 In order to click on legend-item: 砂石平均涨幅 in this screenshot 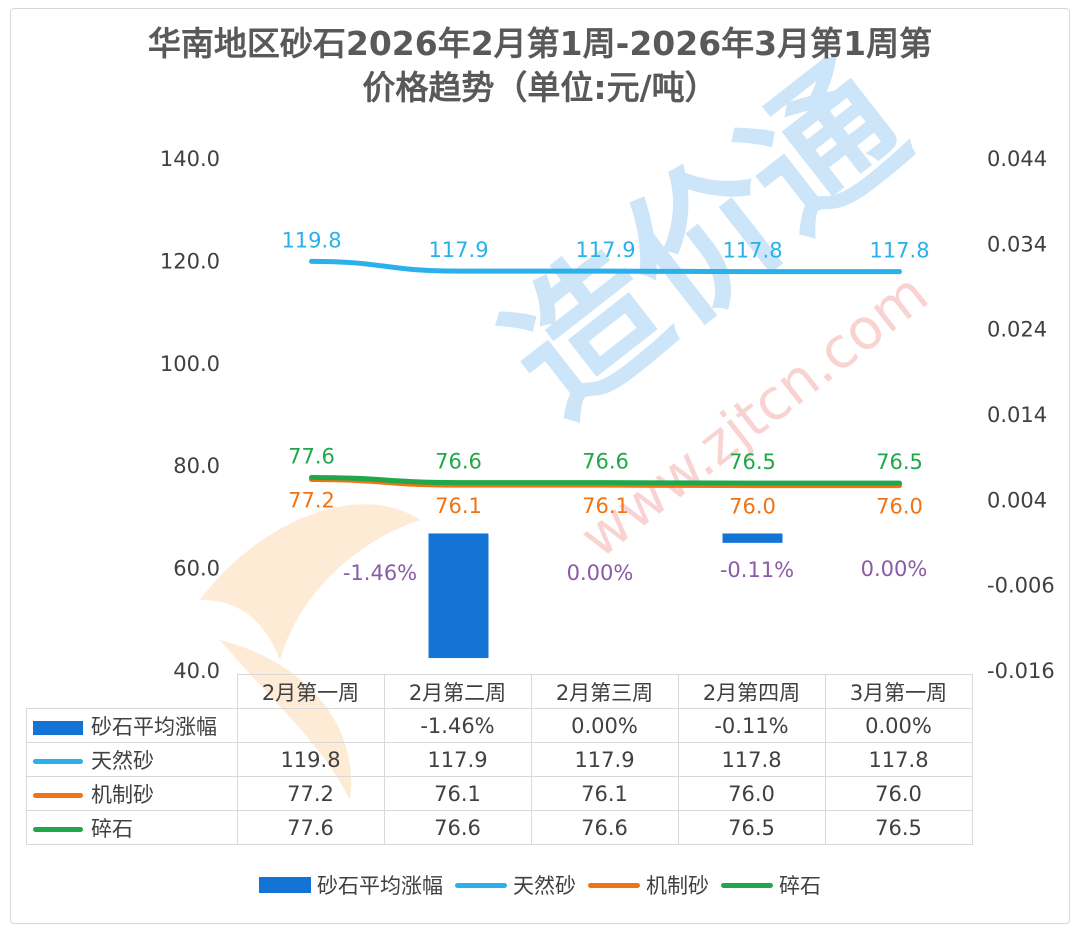, I will do `click(351, 885)`.